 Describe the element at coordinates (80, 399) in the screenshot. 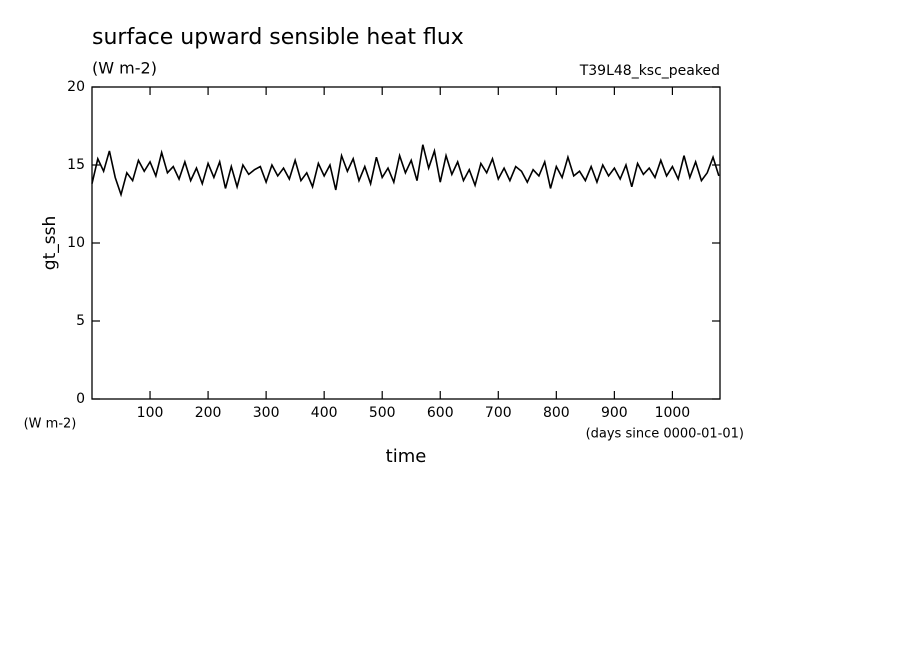

I see `y-tick-label: 0` at that location.